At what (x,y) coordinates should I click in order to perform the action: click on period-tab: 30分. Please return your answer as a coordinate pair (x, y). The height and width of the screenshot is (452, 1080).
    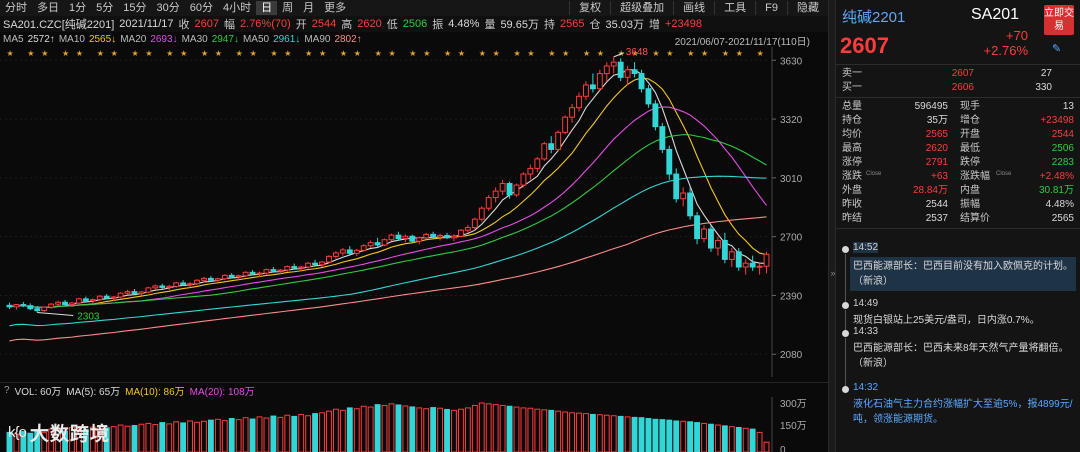
    Looking at the image, I should click on (168, 8).